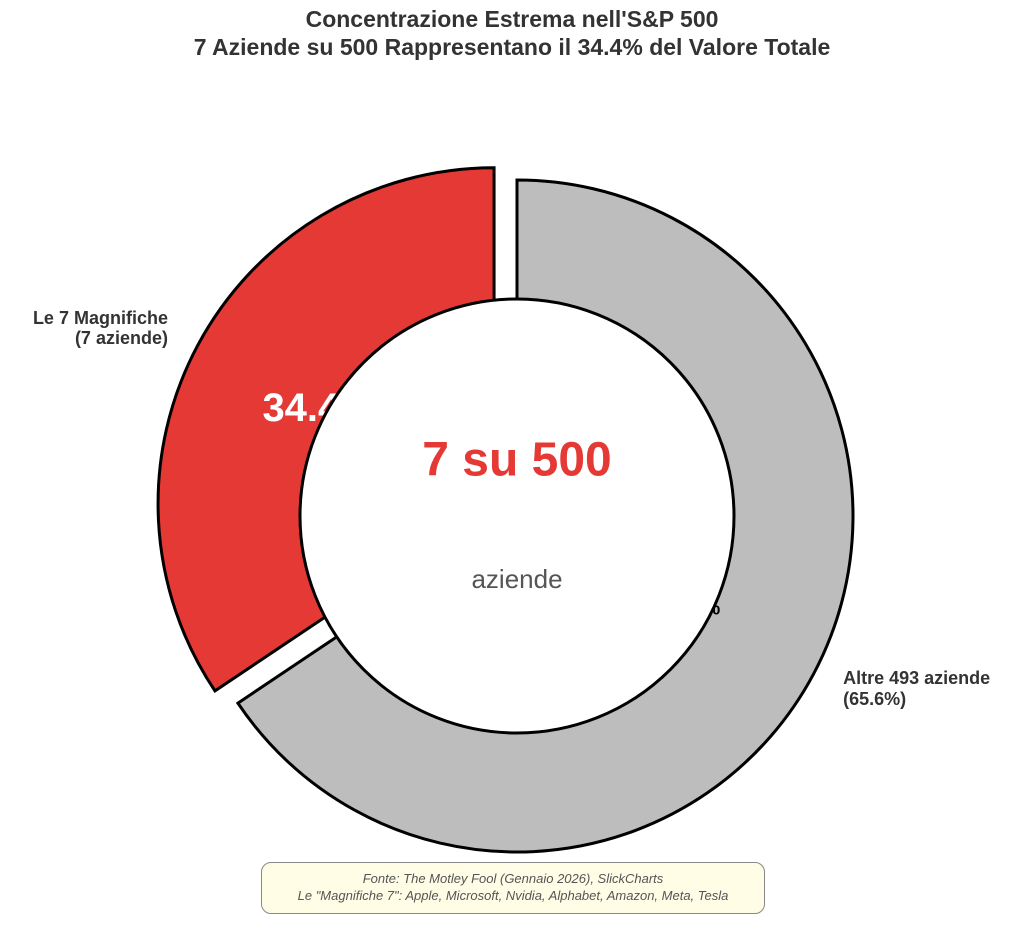 The width and height of the screenshot is (1024, 944). I want to click on center-text: 7 su 500, so click(516, 460).